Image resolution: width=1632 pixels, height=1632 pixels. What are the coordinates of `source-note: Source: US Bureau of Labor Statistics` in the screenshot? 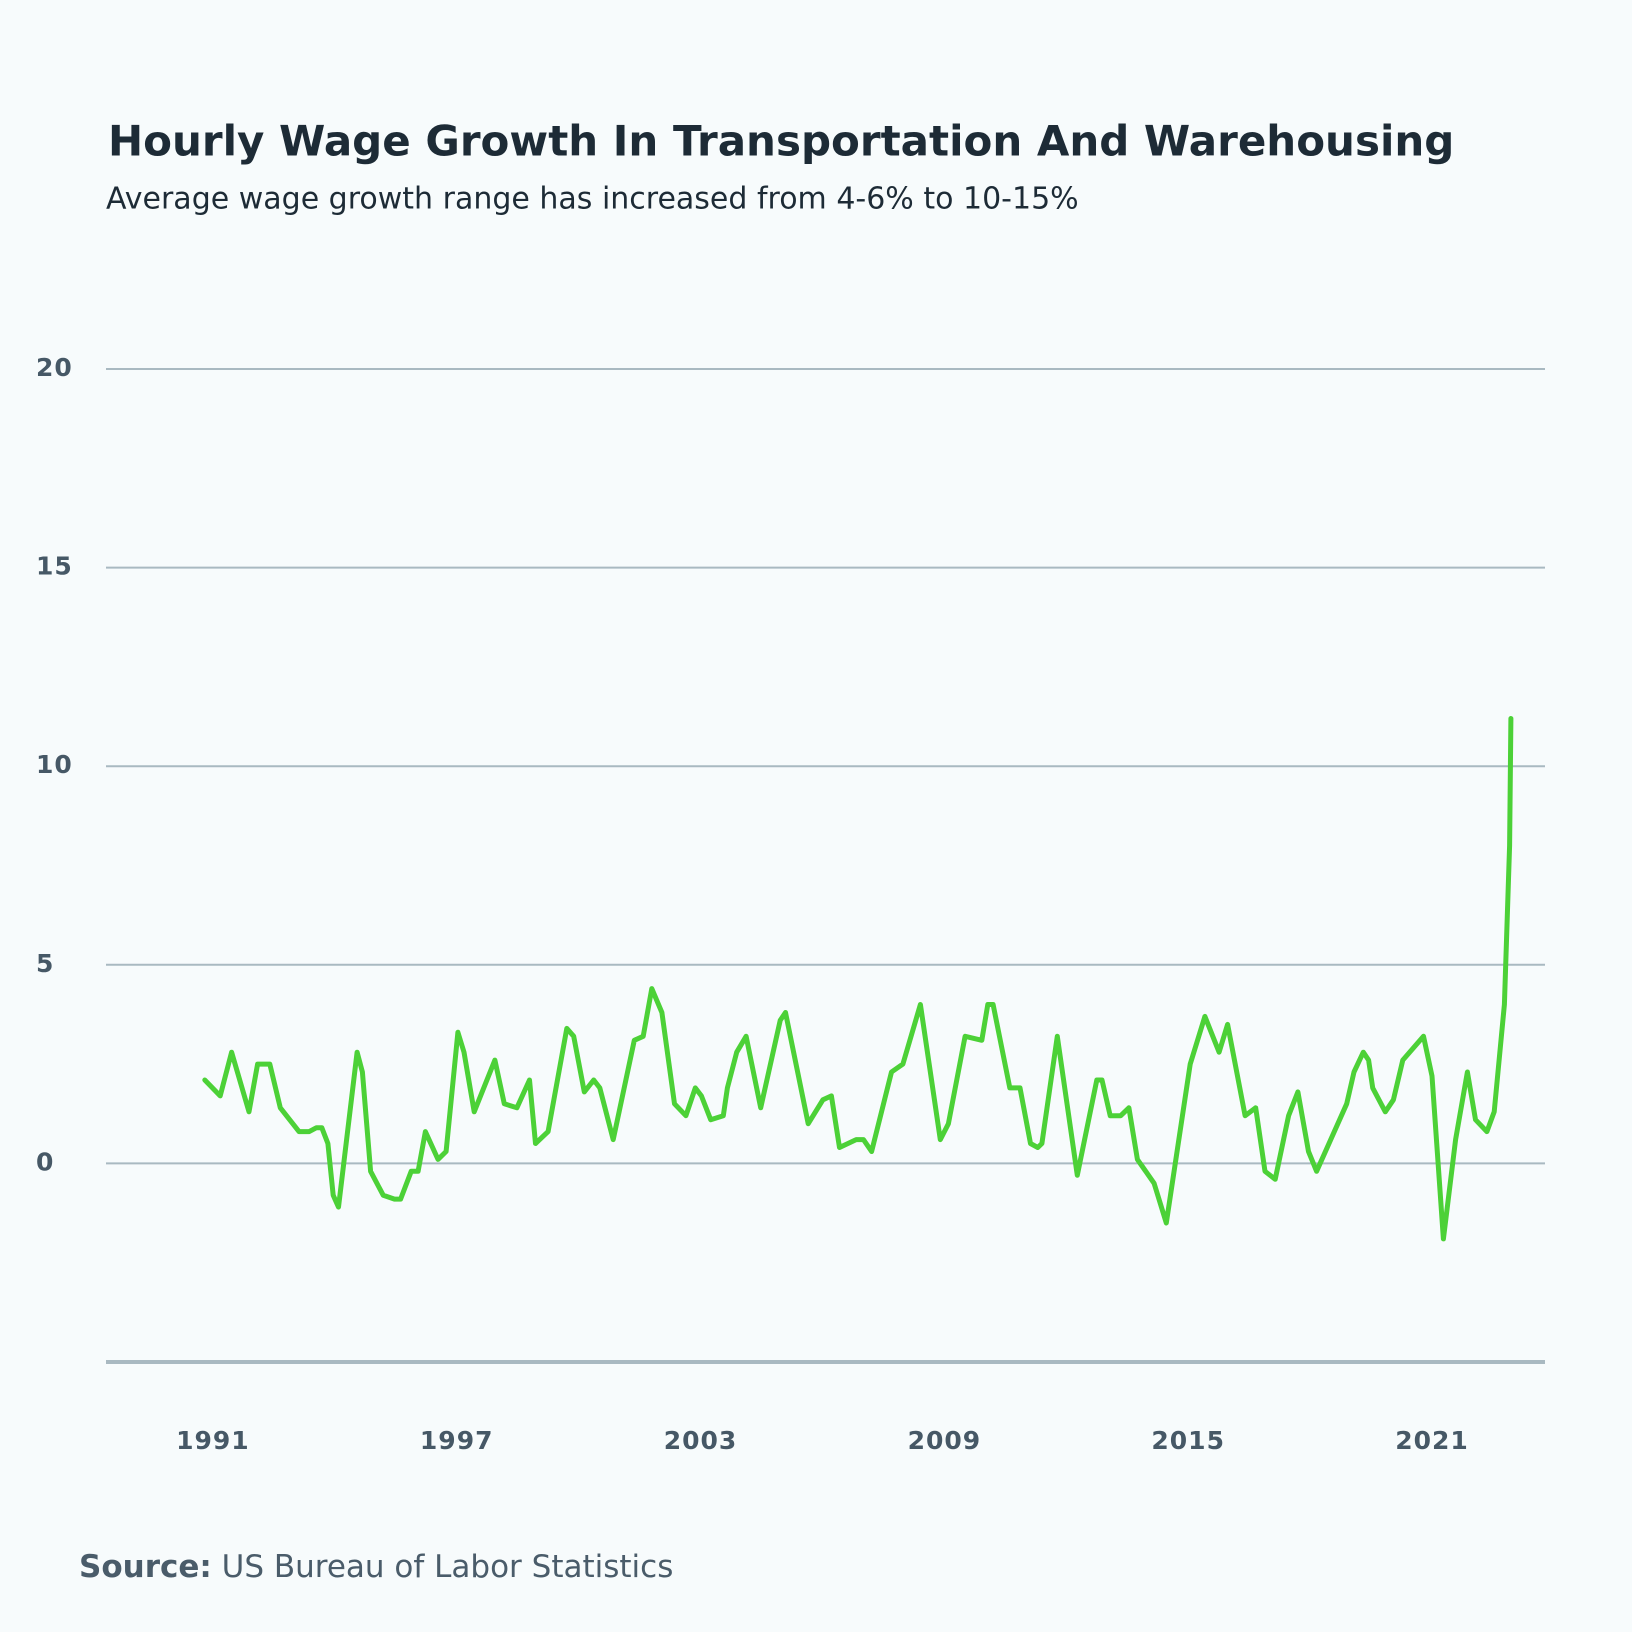 It's located at (376, 1567).